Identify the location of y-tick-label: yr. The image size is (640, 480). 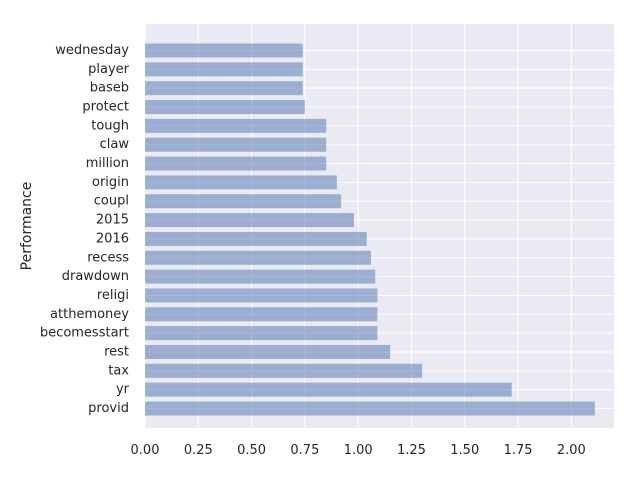
(123, 389).